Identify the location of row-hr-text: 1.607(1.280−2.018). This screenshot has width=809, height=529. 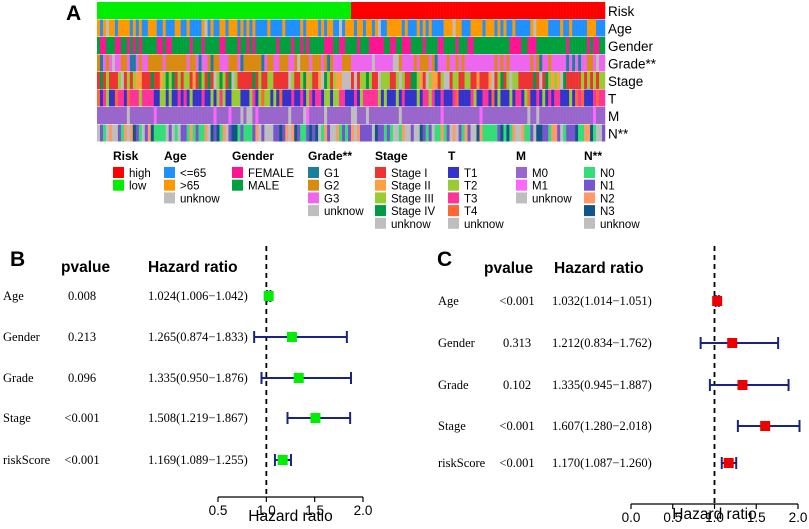
(602, 426).